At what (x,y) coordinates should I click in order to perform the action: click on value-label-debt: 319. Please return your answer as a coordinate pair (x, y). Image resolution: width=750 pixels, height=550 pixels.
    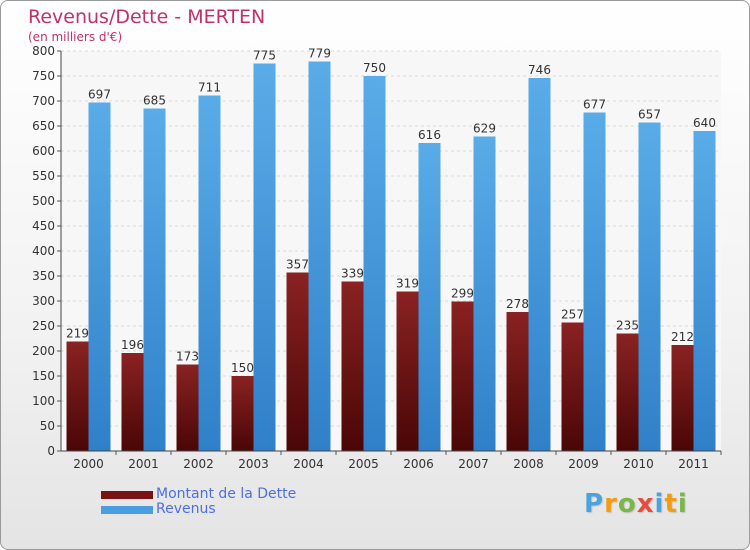
    Looking at the image, I should click on (407, 284).